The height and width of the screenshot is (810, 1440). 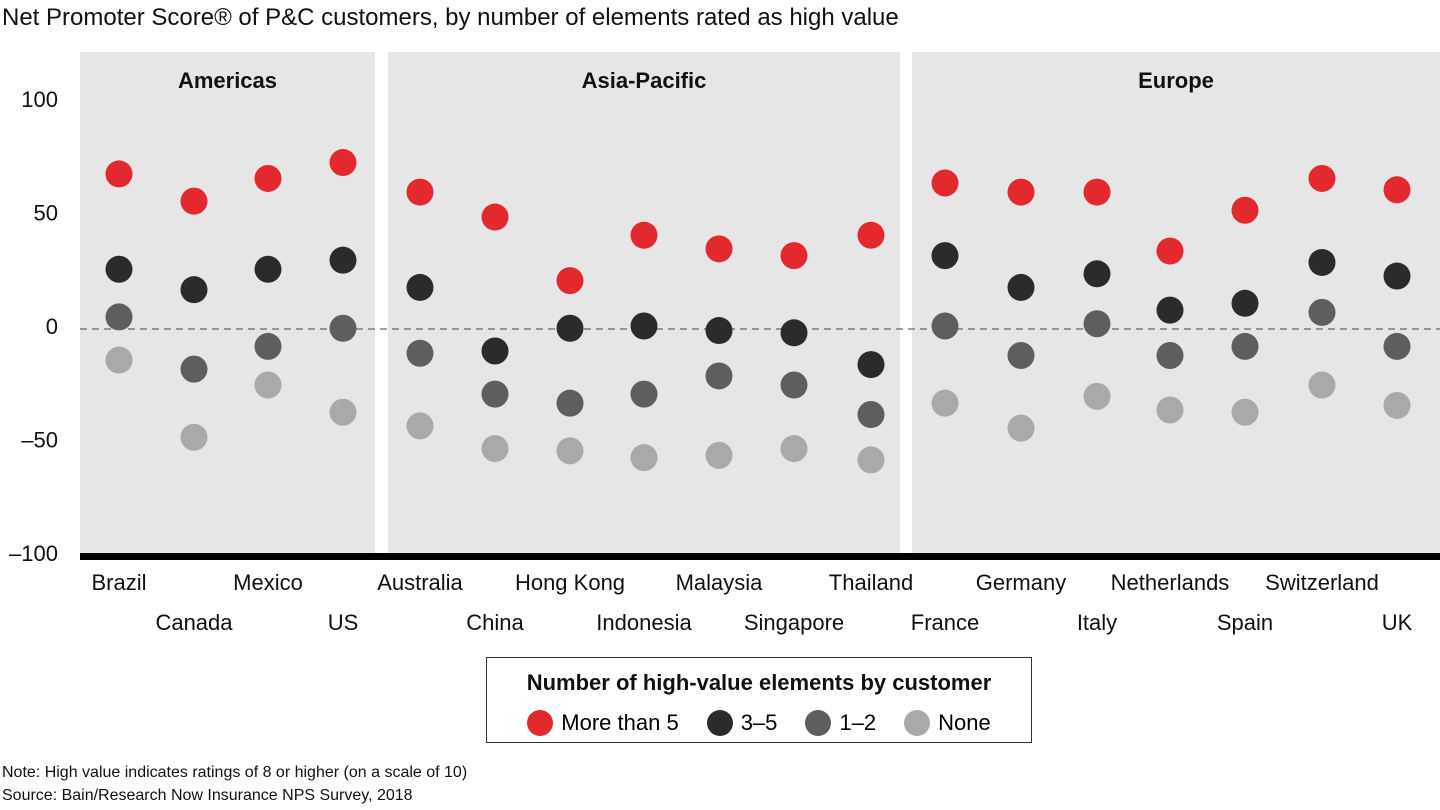 What do you see at coordinates (52, 326) in the screenshot?
I see `y-tick-label: 0` at bounding box center [52, 326].